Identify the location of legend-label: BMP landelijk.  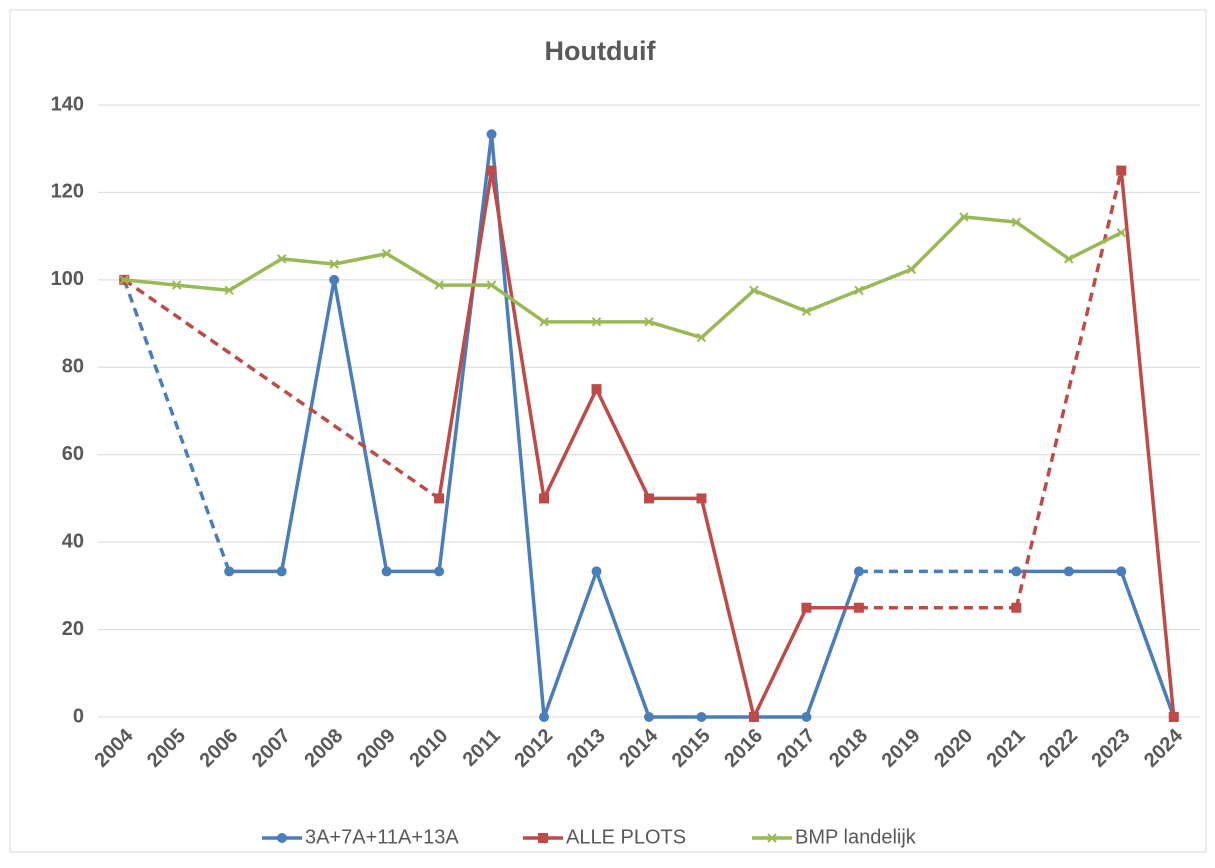
(856, 837).